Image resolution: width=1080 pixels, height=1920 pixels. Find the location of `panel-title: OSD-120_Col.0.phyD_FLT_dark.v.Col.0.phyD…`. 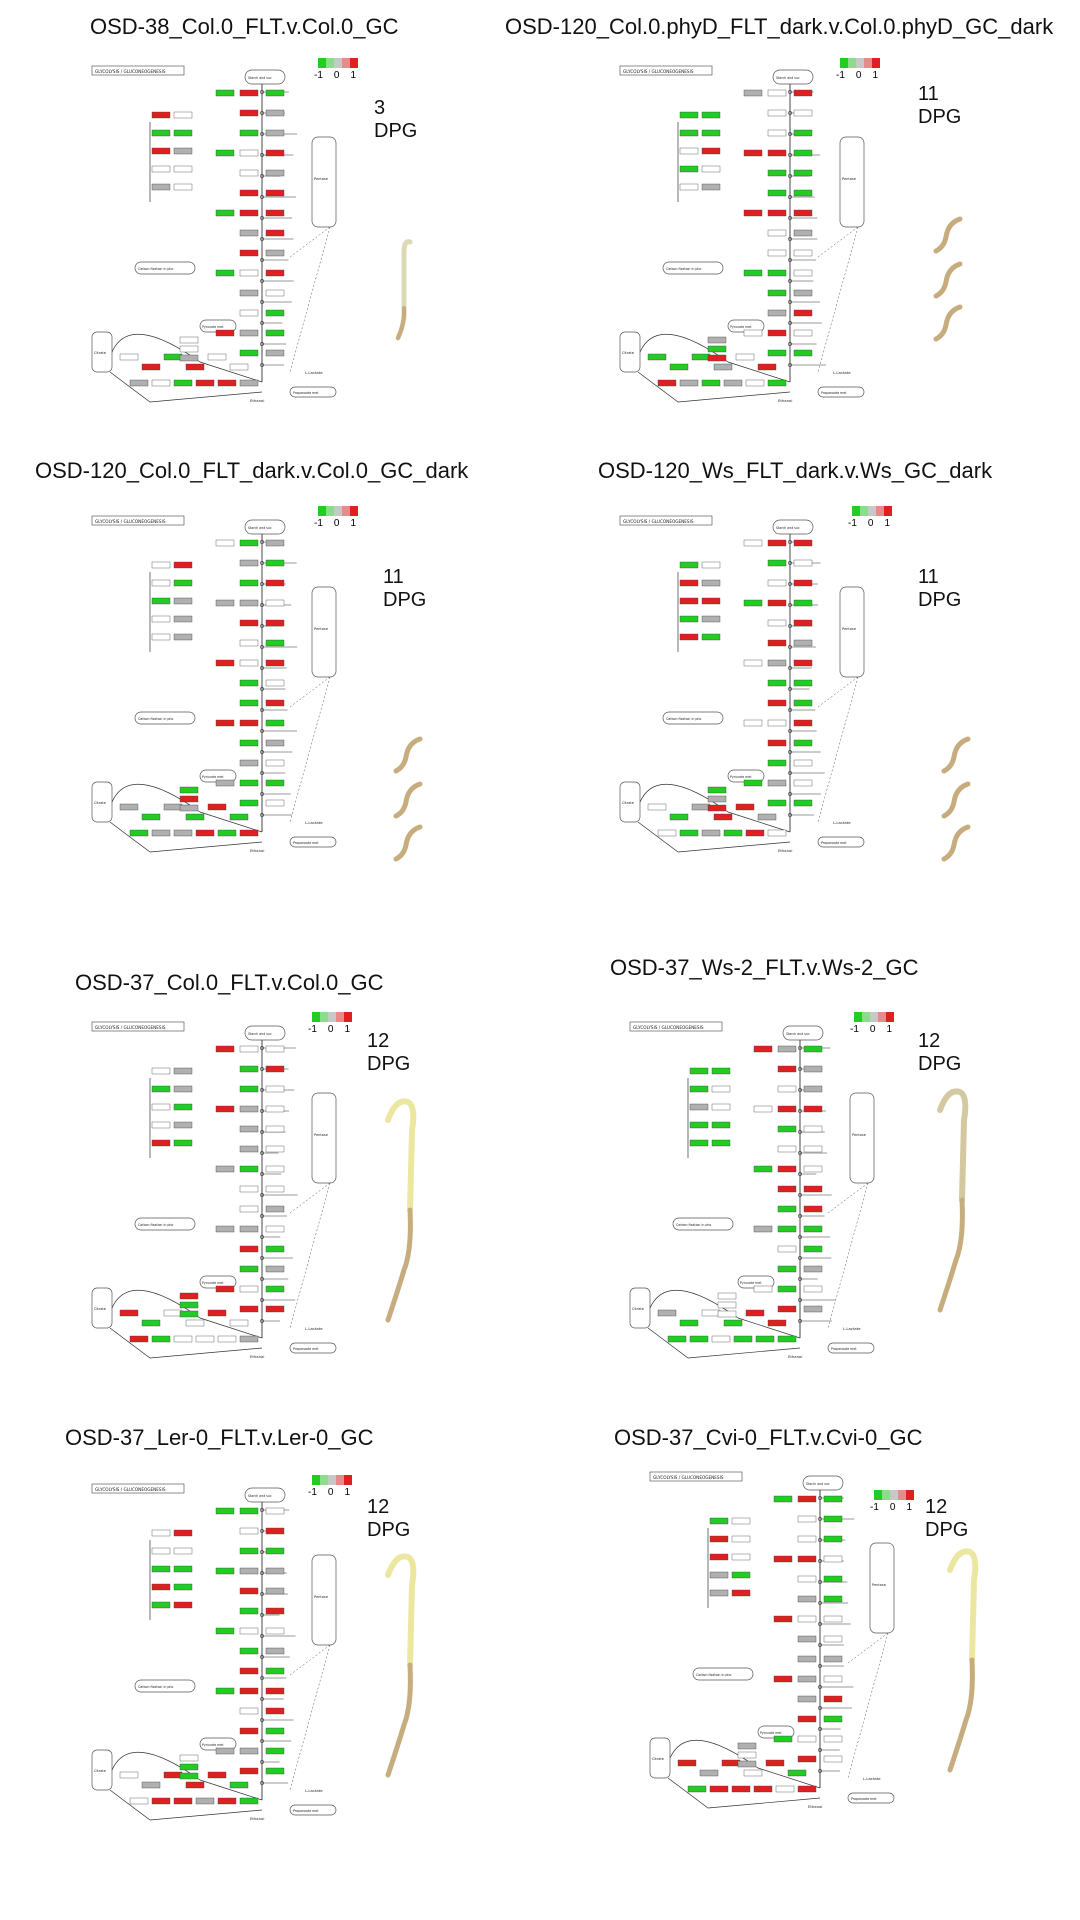

panel-title: OSD-120_Col.0.phyD_FLT_dark.v.Col.0.phyD… is located at coordinates (779, 26).